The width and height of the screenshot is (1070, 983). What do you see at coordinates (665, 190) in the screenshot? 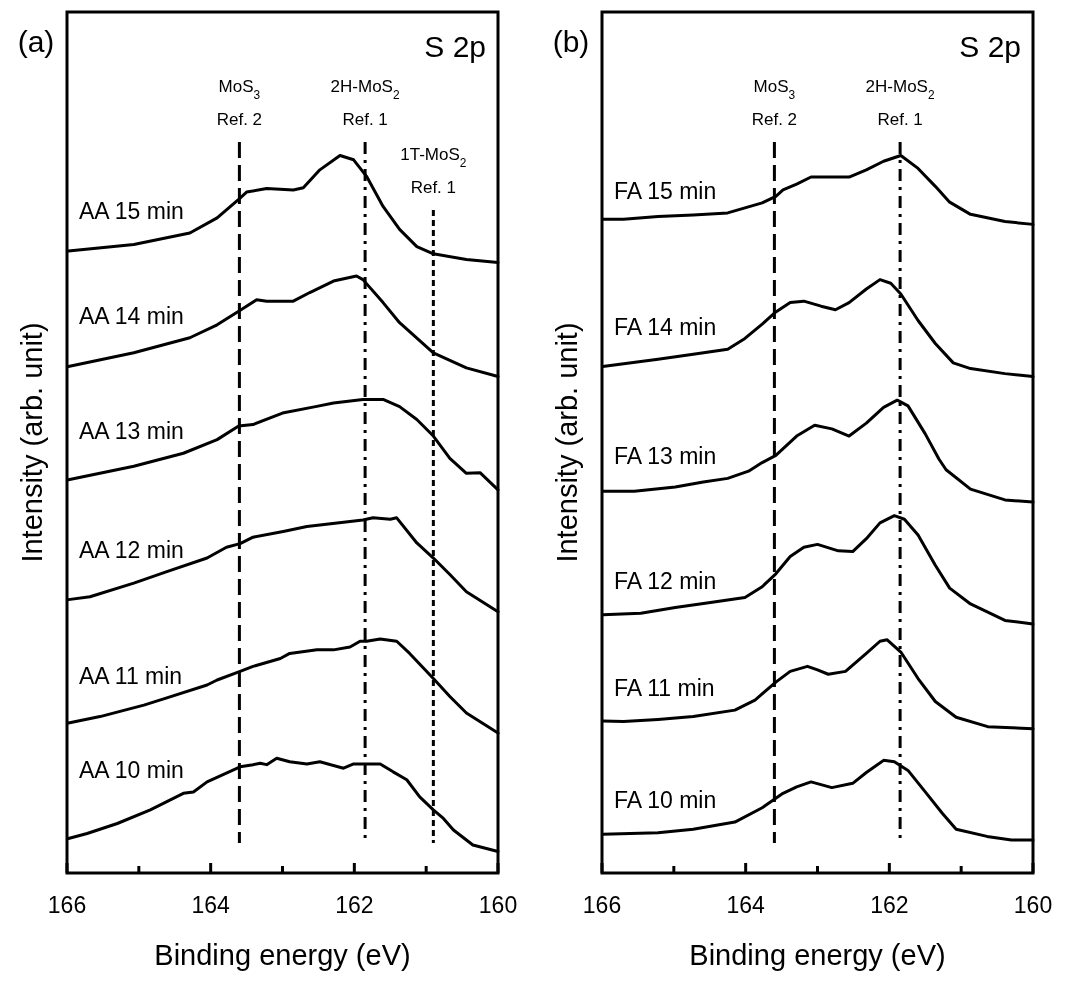
I see `series-label: FA 15 min` at bounding box center [665, 190].